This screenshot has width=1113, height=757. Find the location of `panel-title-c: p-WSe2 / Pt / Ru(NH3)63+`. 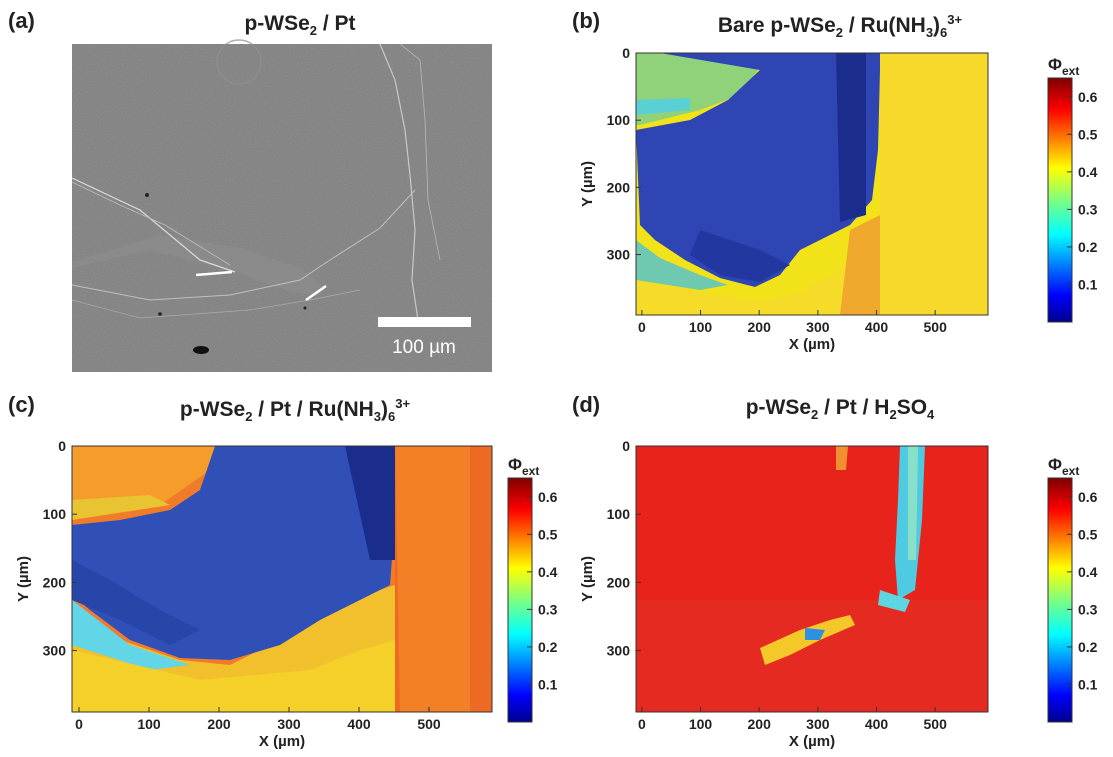

panel-title-c: p-WSe2 / Pt / Ru(NH3)63+ is located at coordinates (295, 410).